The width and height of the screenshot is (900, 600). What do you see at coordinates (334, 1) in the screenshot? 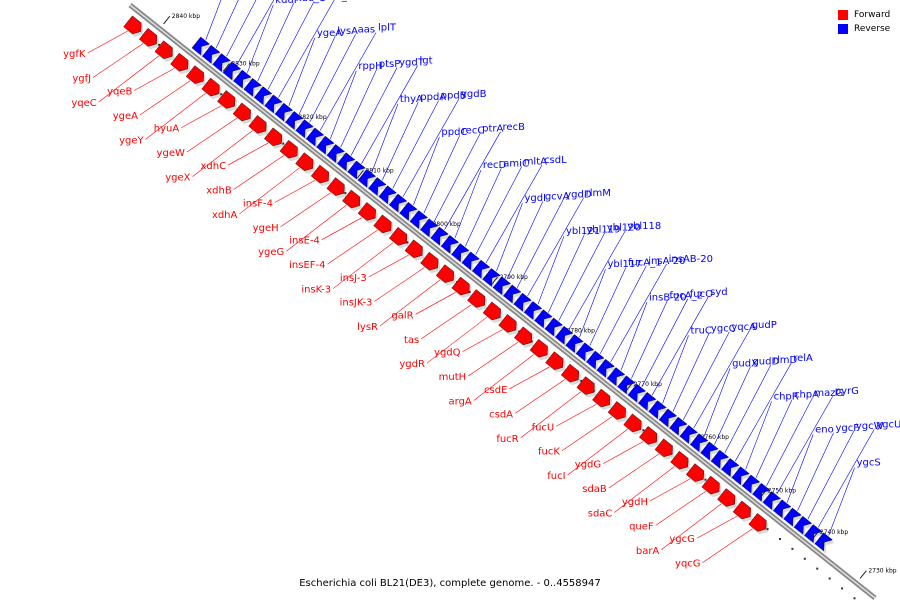
I see `gene-label-kudd-2: kudD_2` at bounding box center [334, 1].